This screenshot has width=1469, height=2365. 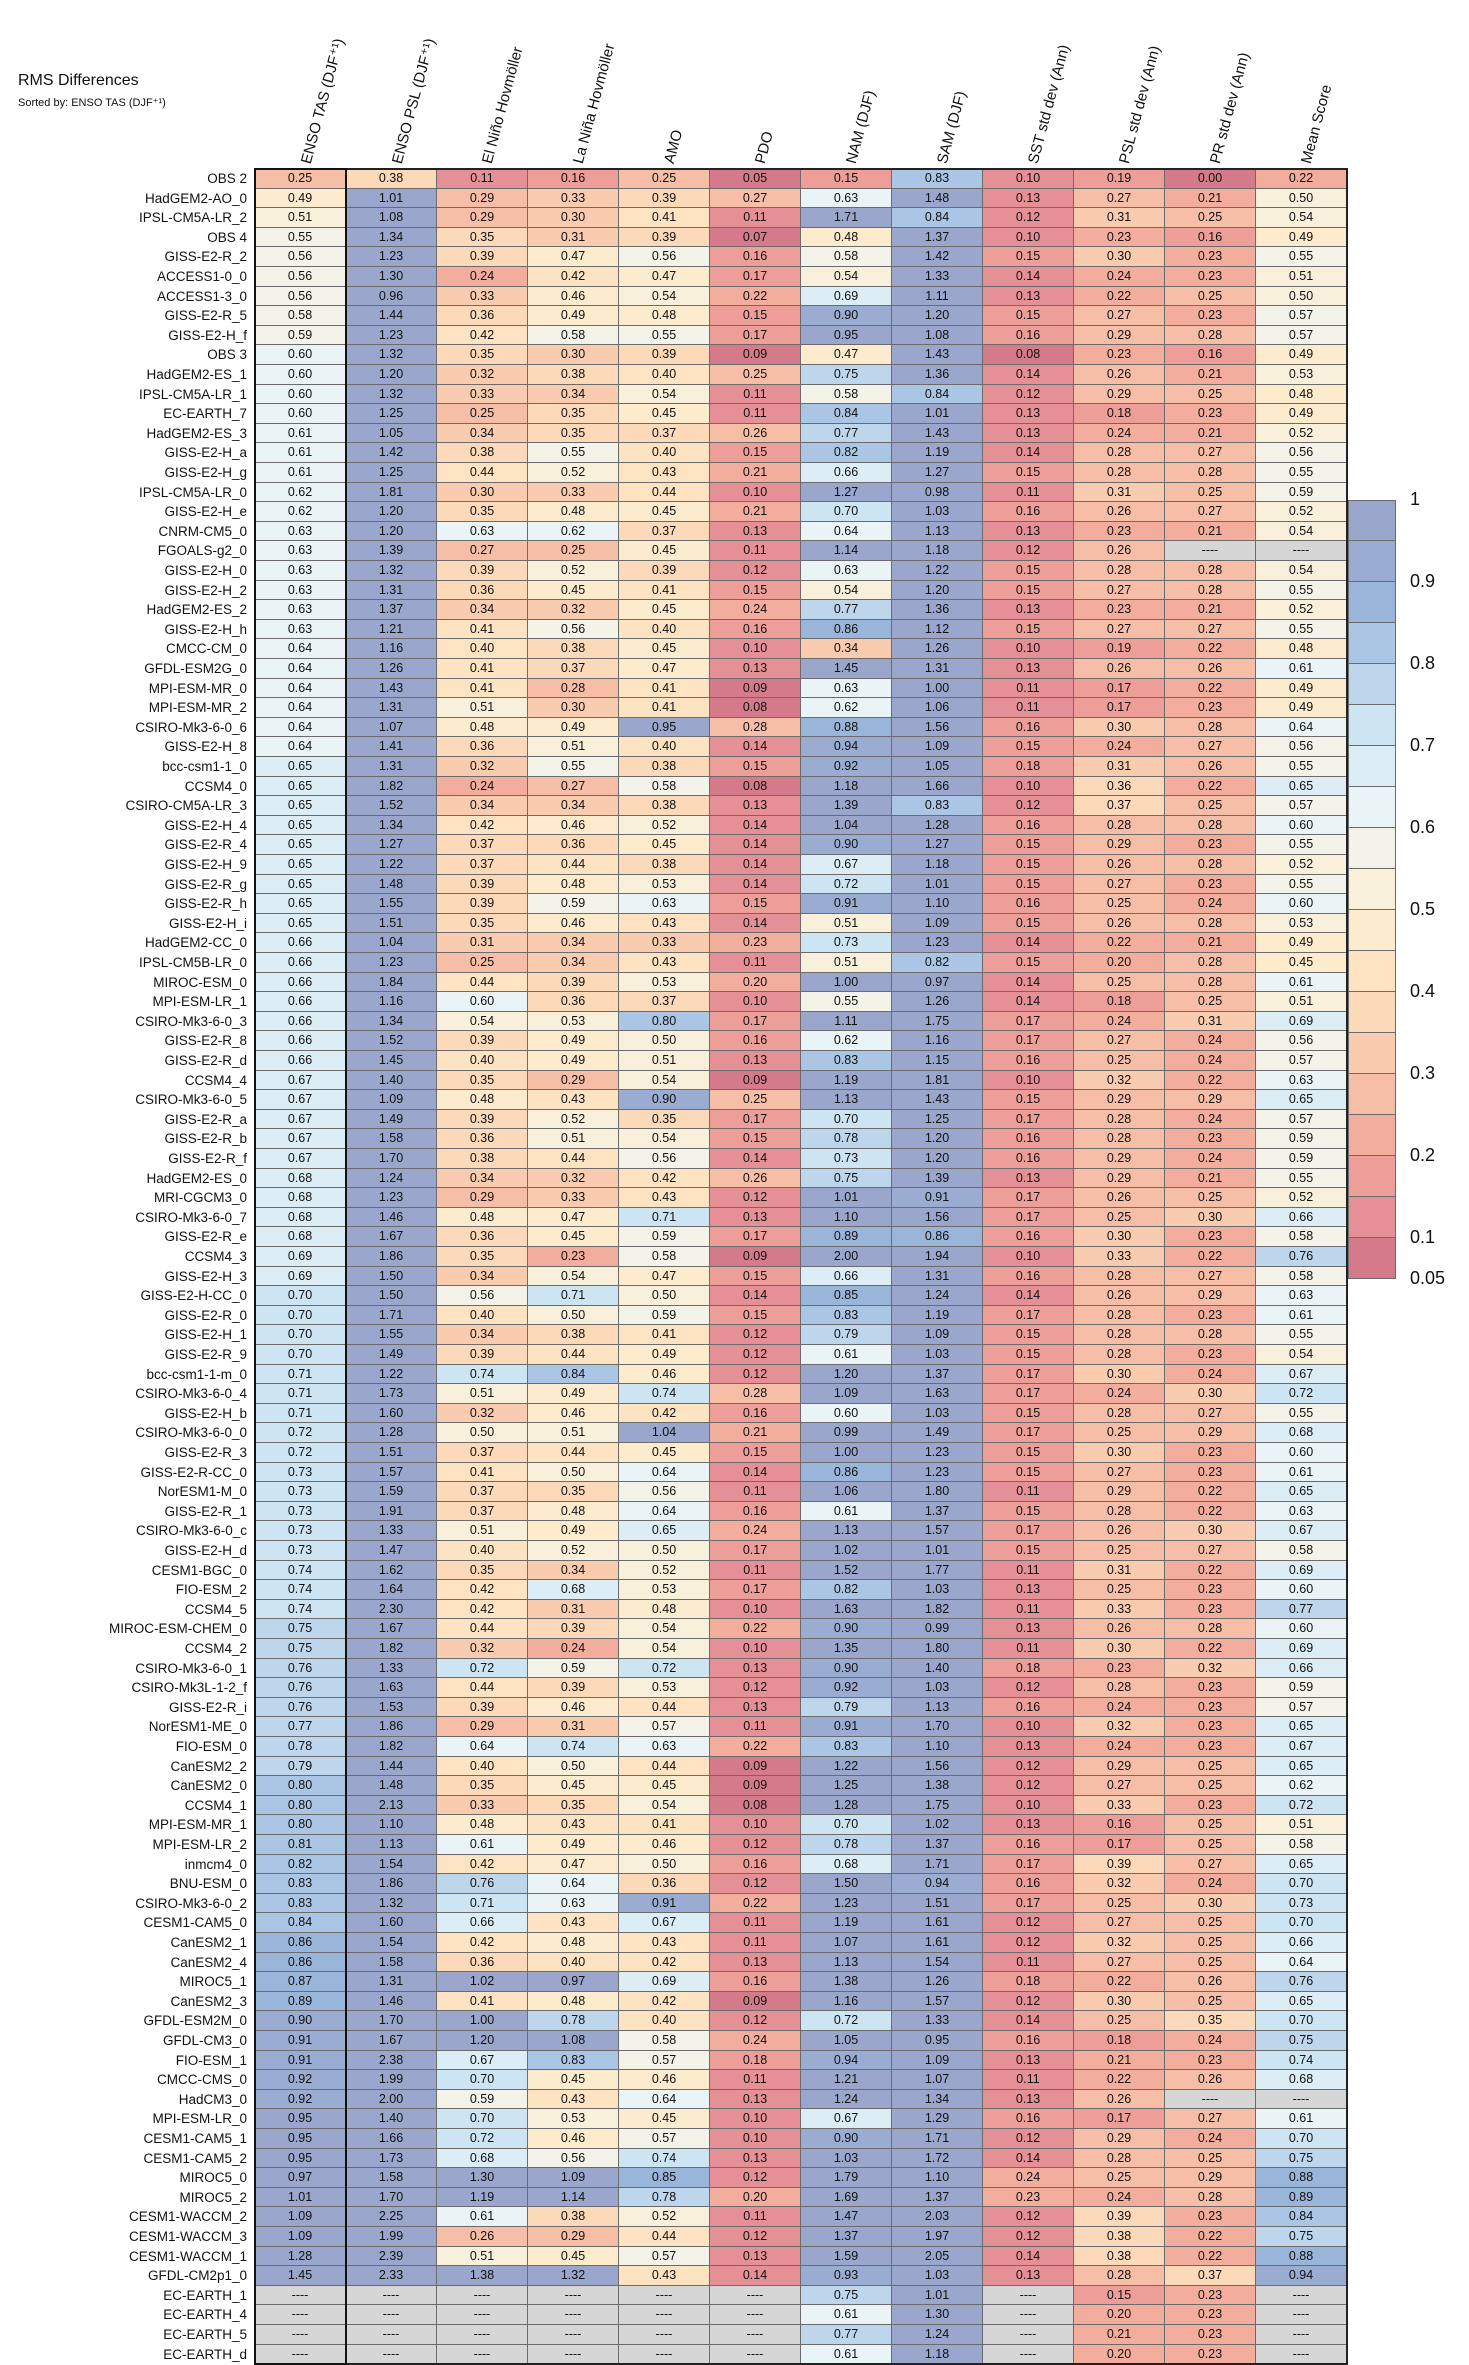 What do you see at coordinates (199, 1002) in the screenshot?
I see `row-label: MPI-ESM-LR_1` at bounding box center [199, 1002].